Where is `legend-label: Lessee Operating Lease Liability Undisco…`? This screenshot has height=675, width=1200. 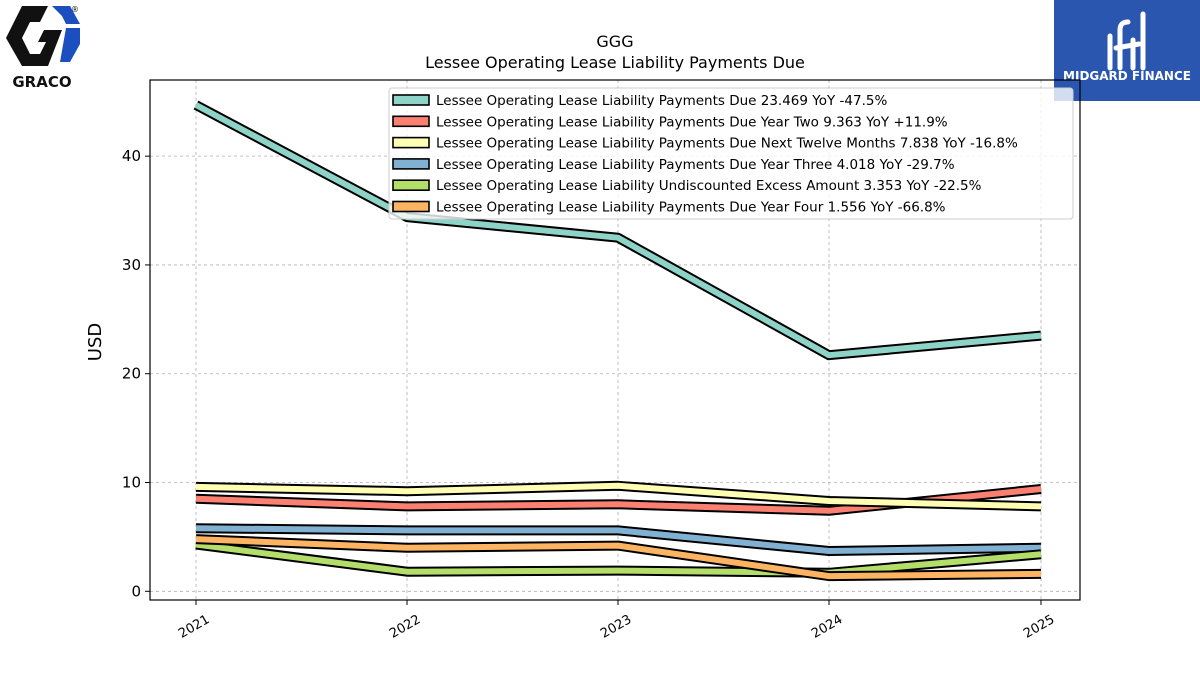 legend-label: Lessee Operating Lease Liability Undisco… is located at coordinates (709, 186).